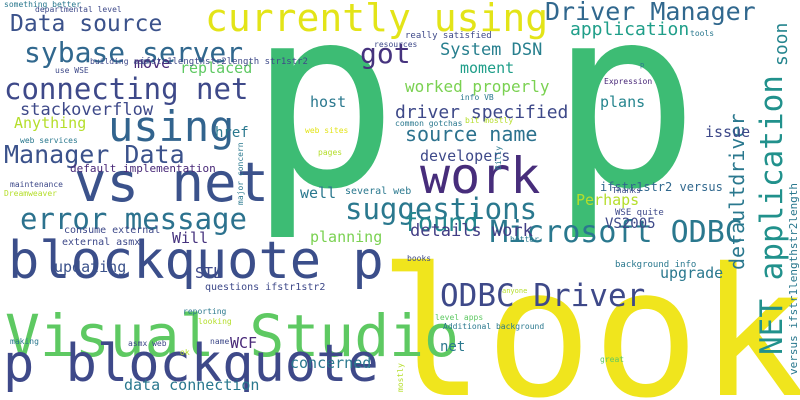  Describe the element at coordinates (737, 191) in the screenshot. I see `word: defaultdriver` at that location.